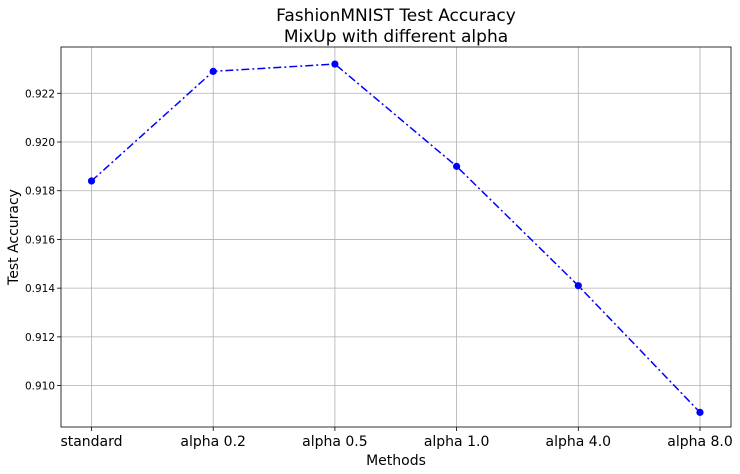  I want to click on y-tick-label: 0.912, so click(40, 338).